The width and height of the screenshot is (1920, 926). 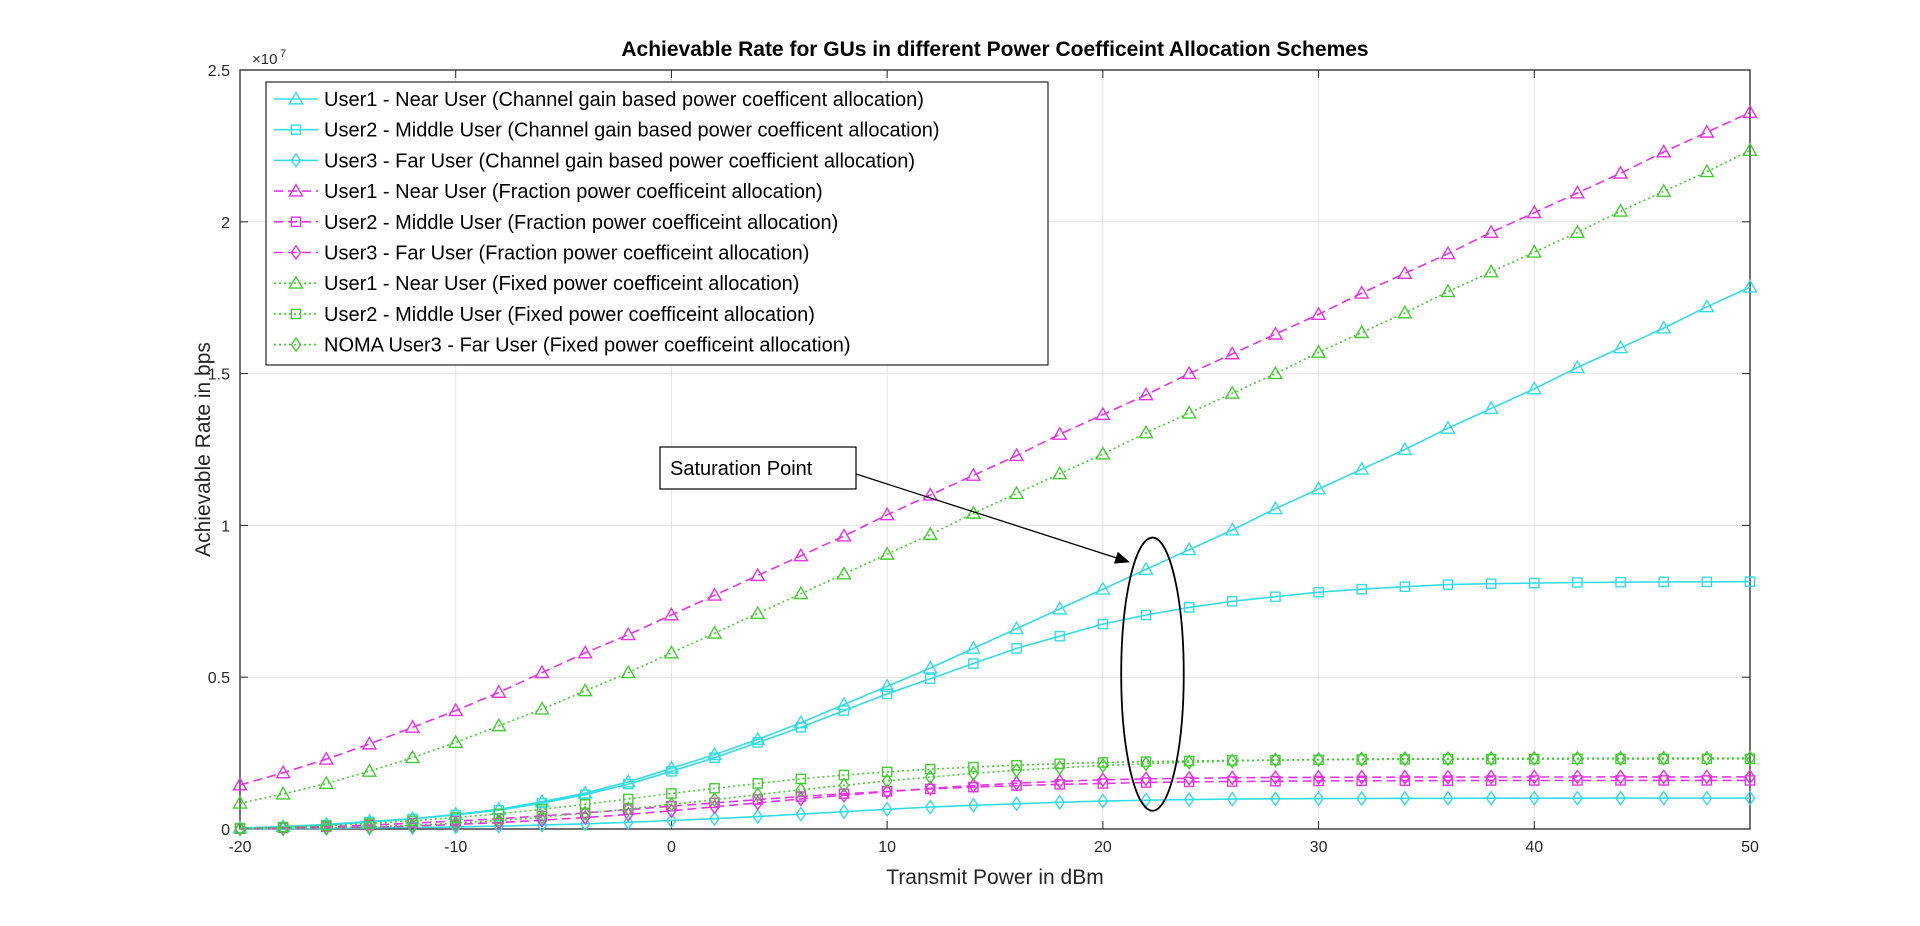 What do you see at coordinates (1534, 847) in the screenshot?
I see `x-tick-label: 40` at bounding box center [1534, 847].